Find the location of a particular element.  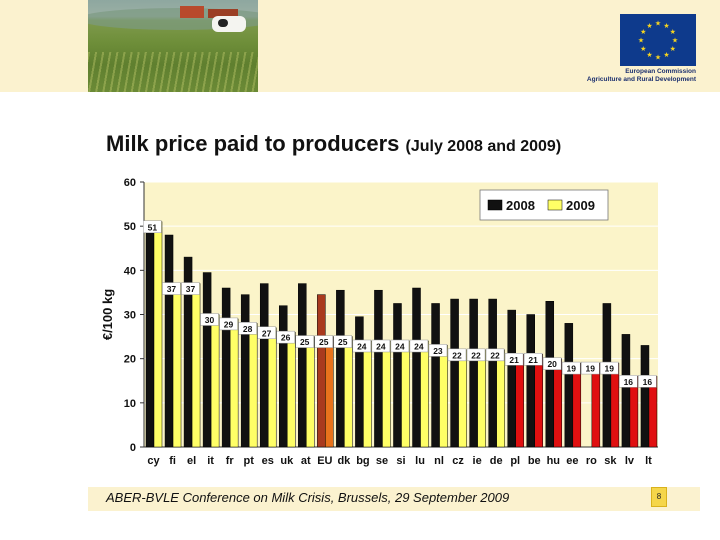

data-label-2009: 26 is located at coordinates (286, 338).